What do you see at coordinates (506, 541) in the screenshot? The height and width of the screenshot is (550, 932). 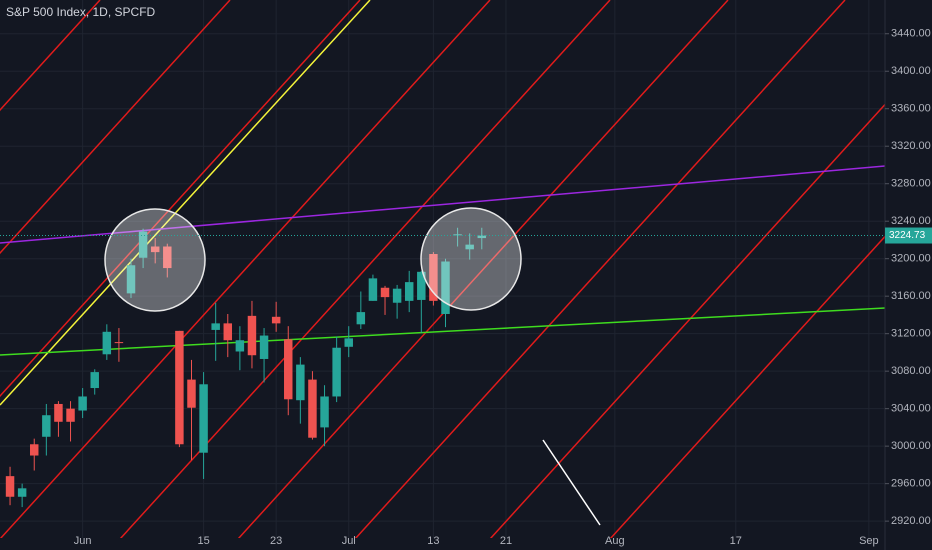 I see `x-tick-label: 21` at bounding box center [506, 541].